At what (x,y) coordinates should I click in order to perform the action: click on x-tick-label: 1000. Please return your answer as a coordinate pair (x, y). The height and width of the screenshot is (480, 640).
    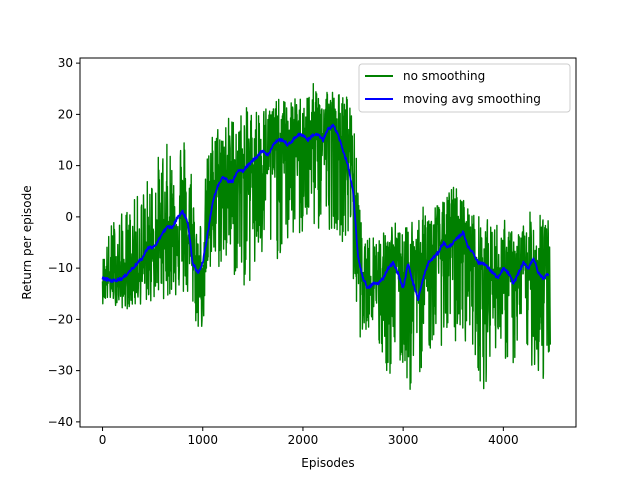
    Looking at the image, I should click on (202, 440).